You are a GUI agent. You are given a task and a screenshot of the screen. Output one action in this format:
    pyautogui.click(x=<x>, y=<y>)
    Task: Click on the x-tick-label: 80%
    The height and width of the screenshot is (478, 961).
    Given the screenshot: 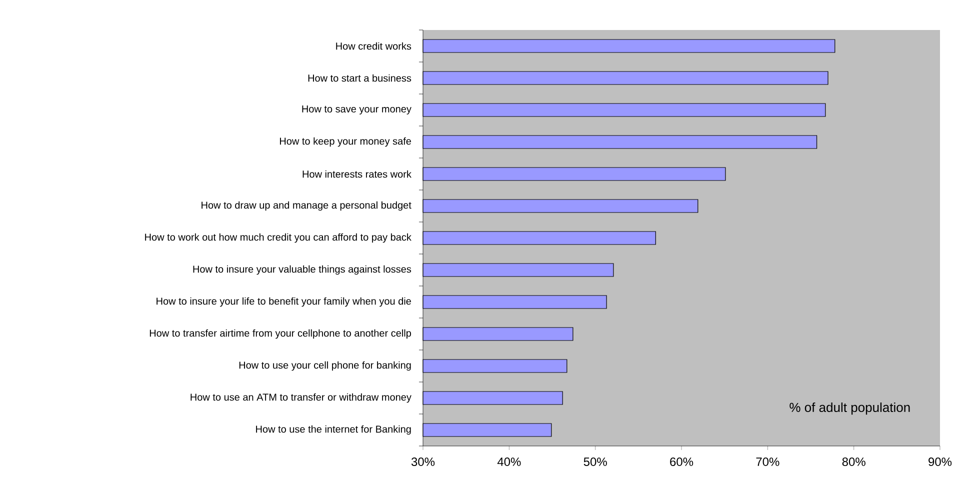 What is the action you would take?
    pyautogui.click(x=854, y=462)
    